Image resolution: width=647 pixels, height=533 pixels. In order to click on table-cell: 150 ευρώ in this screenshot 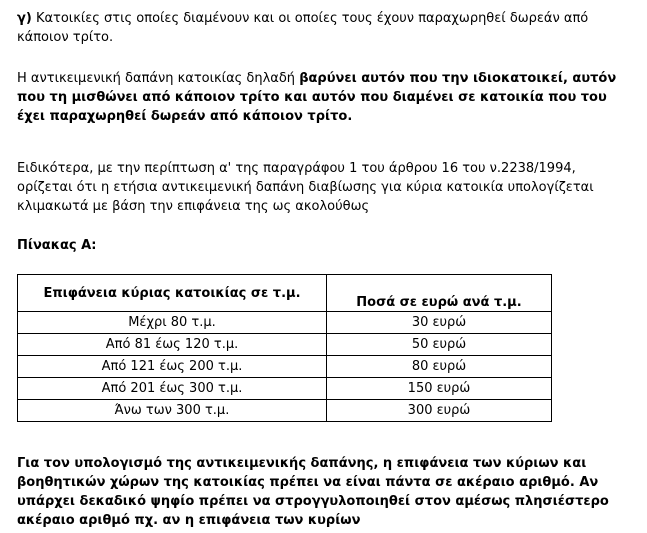, I will do `click(439, 388)`.